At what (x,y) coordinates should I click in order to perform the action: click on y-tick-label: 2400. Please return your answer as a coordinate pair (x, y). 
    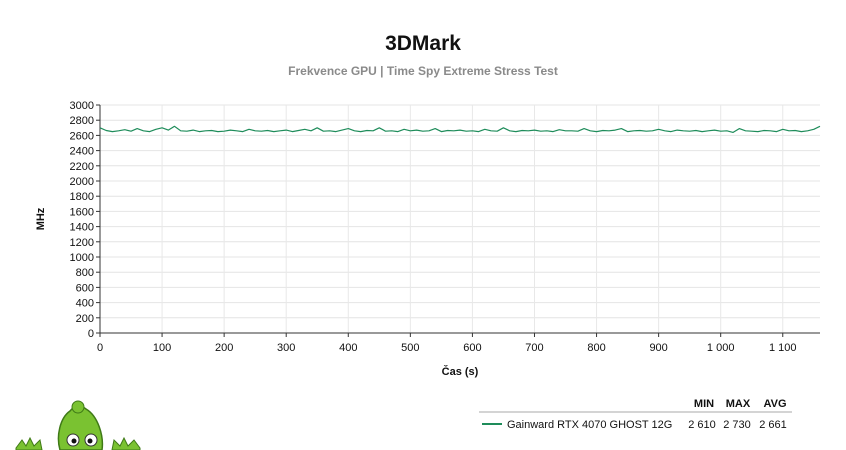
    Looking at the image, I should click on (82, 152).